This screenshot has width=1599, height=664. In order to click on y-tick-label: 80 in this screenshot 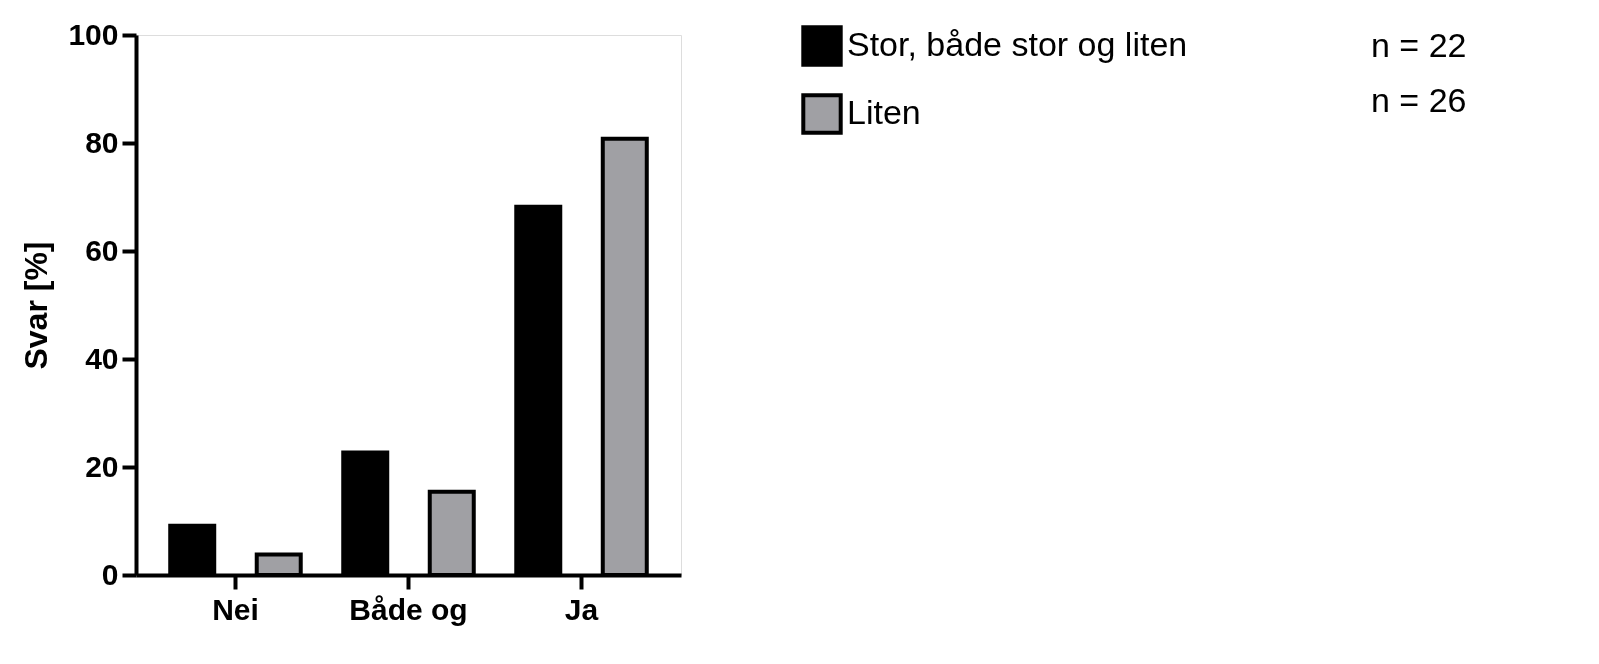, I will do `click(102, 142)`.